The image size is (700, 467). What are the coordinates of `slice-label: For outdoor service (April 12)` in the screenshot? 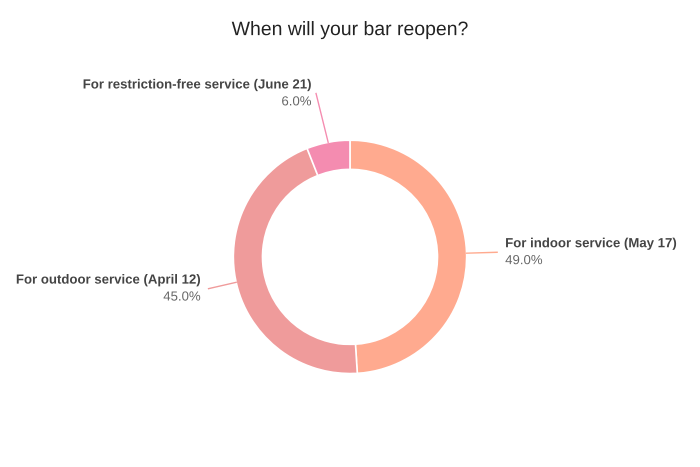 It's located at (108, 280).